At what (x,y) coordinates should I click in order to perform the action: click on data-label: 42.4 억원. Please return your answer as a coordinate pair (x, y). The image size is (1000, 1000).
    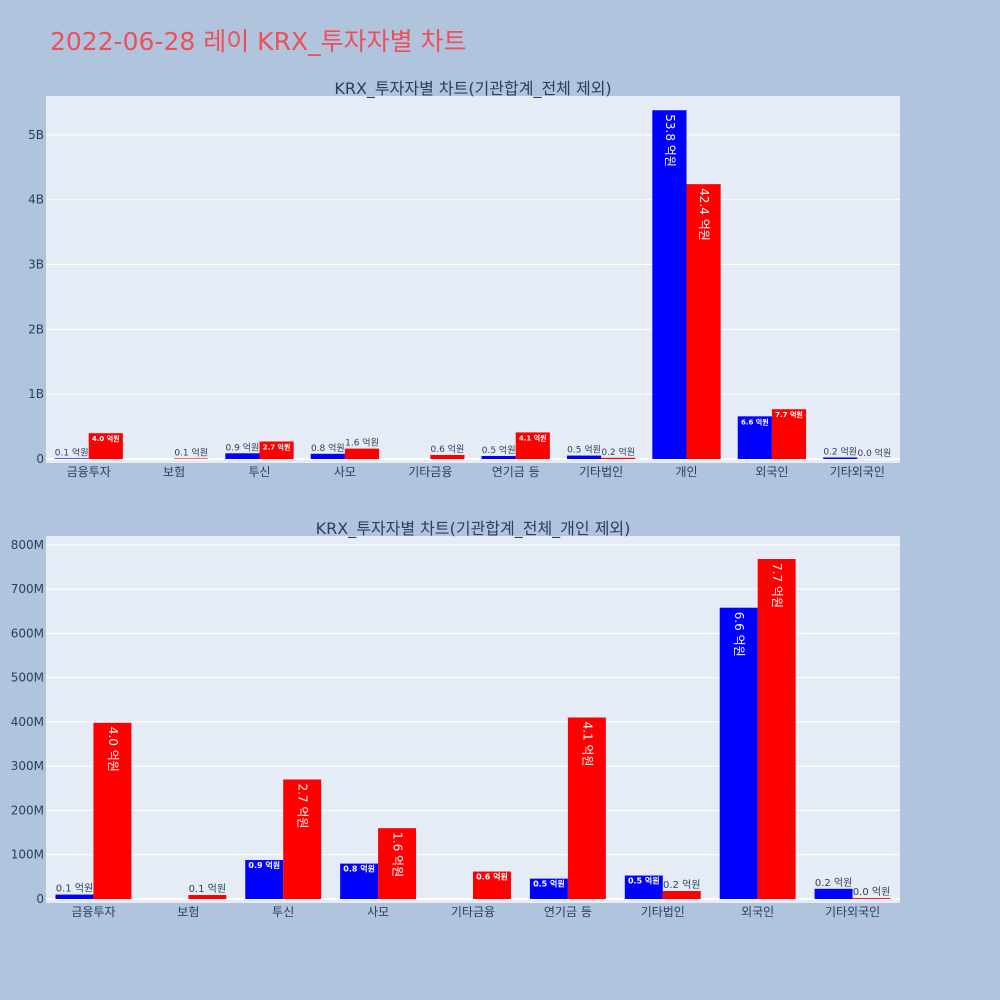
    Looking at the image, I should click on (704, 214).